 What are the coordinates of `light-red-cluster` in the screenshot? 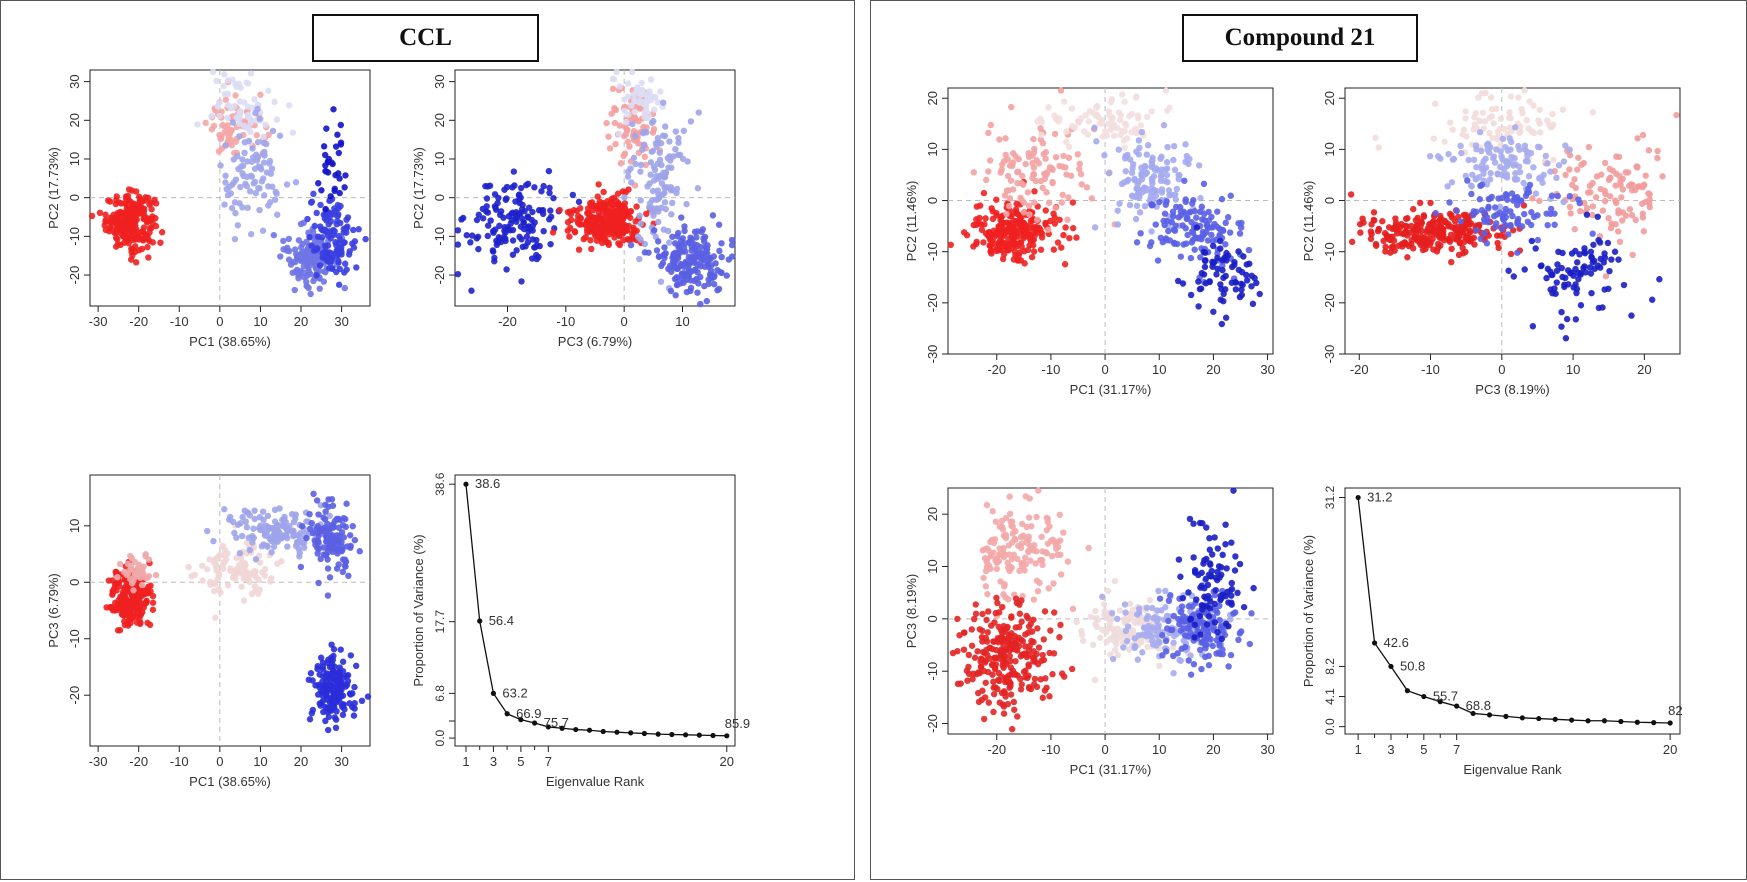 It's located at (1044, 160).